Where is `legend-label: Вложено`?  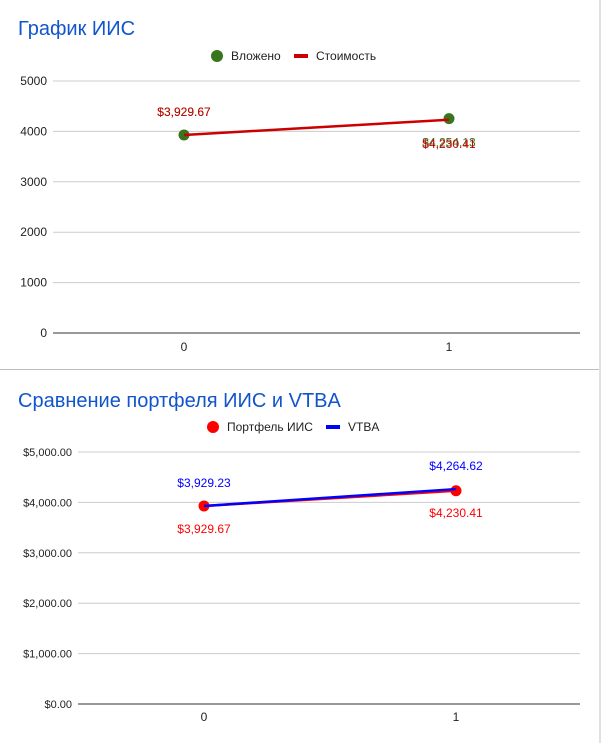
legend-label: Вложено is located at coordinates (256, 56).